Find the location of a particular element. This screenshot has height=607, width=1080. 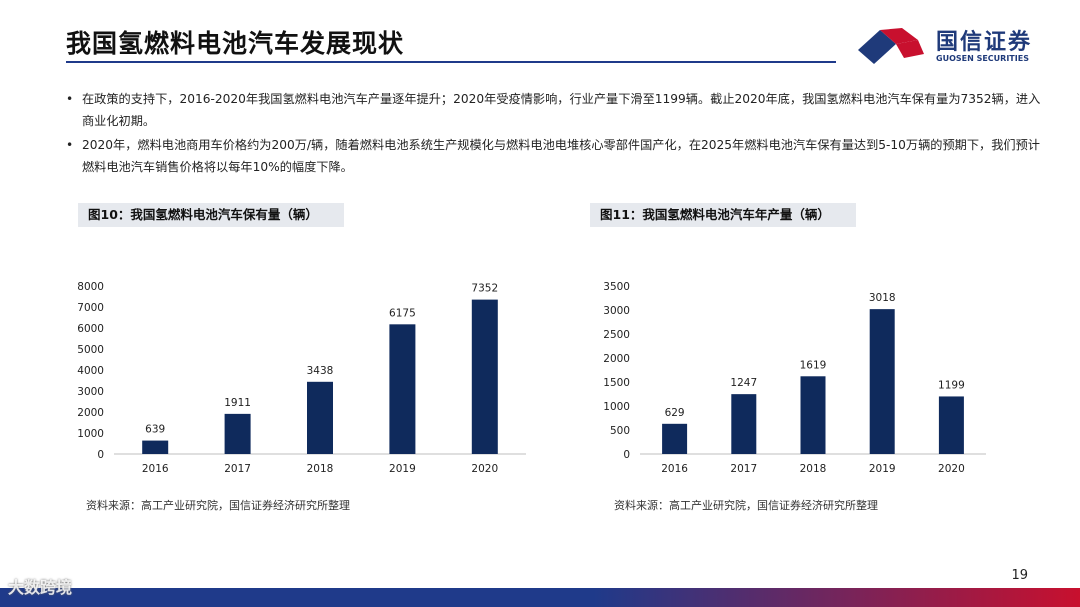

bar-value-label: 639 is located at coordinates (155, 430).